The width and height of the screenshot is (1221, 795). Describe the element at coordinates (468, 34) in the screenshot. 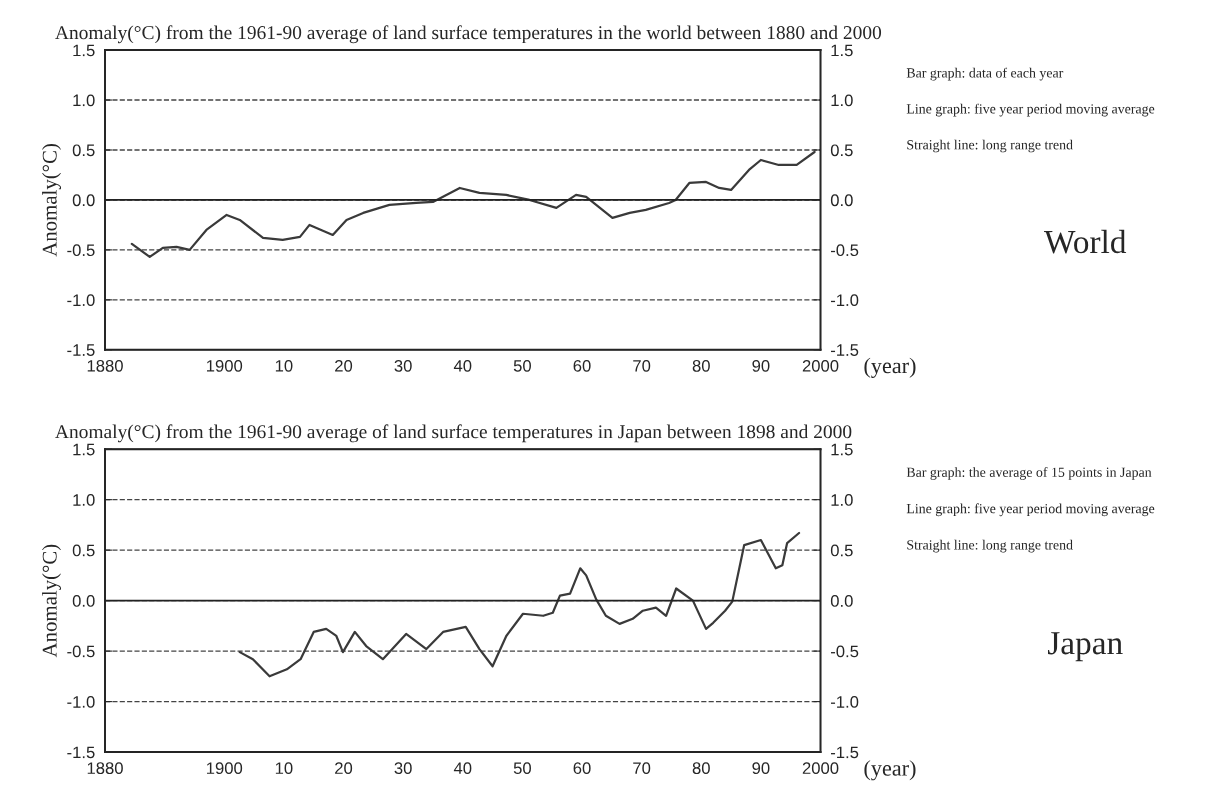

I see `chart-title: Anomaly(°C) from the 1961-90 average of land surface temperatures in the world between 1880 and 2000` at that location.